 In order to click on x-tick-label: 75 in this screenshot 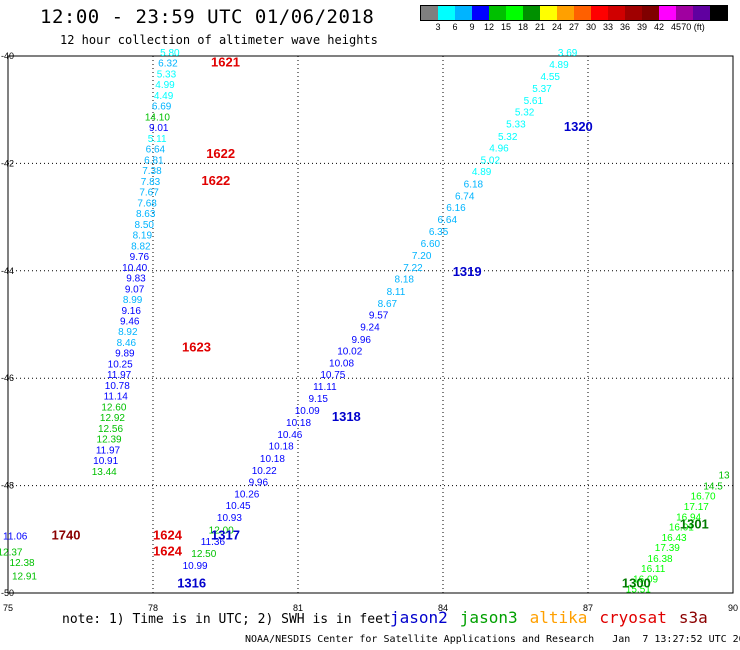, I will do `click(8, 608)`.